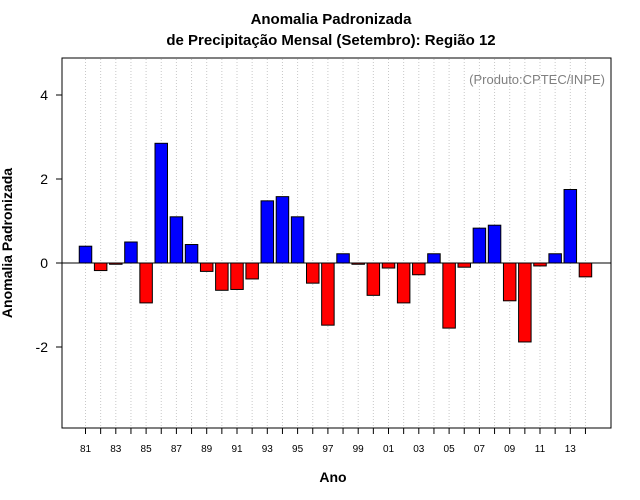 The image size is (640, 500). What do you see at coordinates (116, 449) in the screenshot?
I see `x-tick-label: 83` at bounding box center [116, 449].